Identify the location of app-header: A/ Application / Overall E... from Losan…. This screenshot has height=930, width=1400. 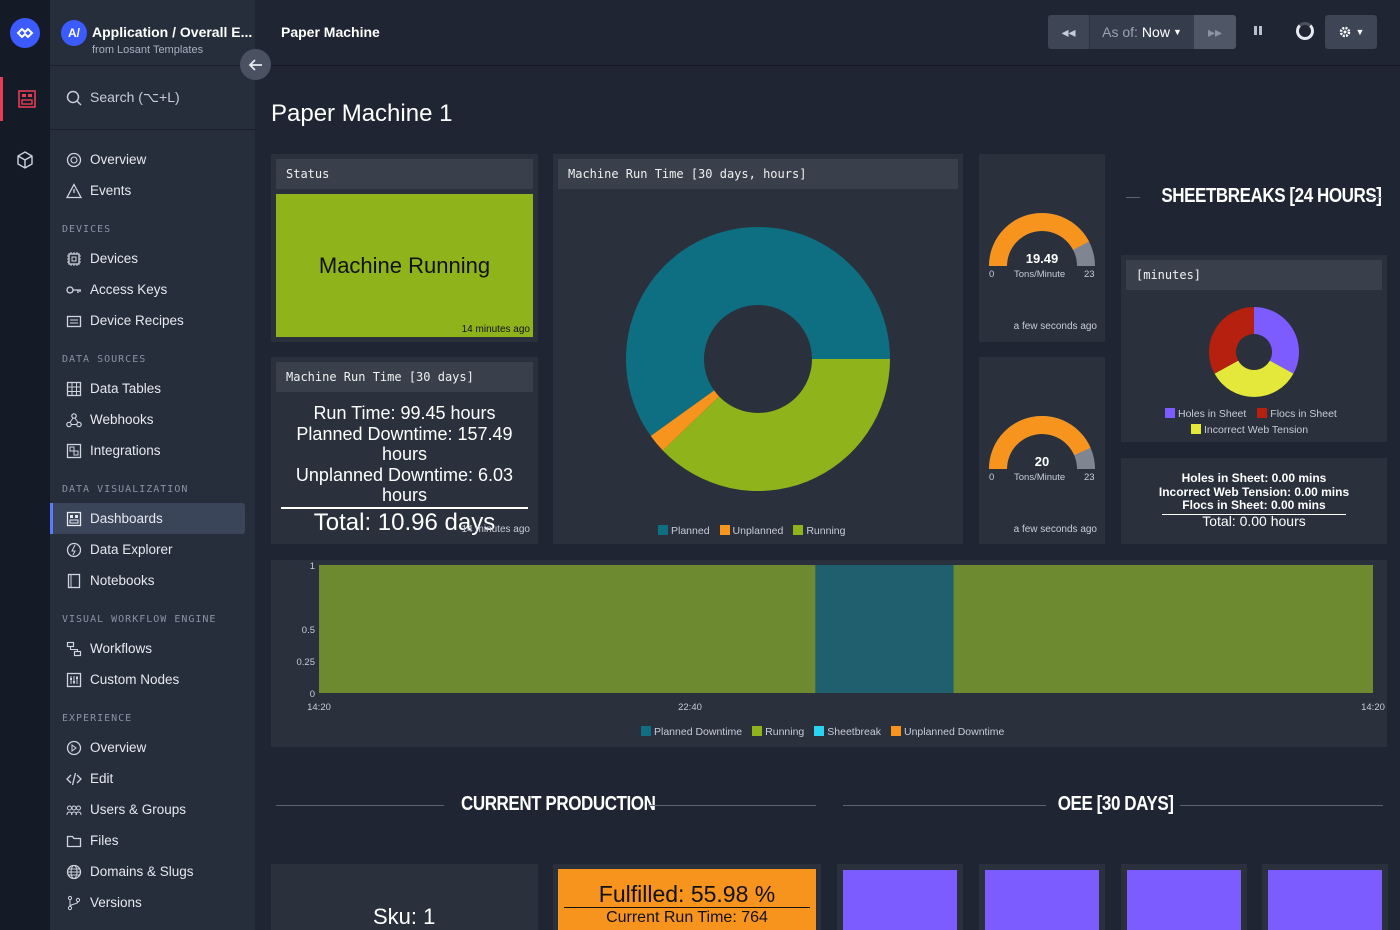
(152, 33).